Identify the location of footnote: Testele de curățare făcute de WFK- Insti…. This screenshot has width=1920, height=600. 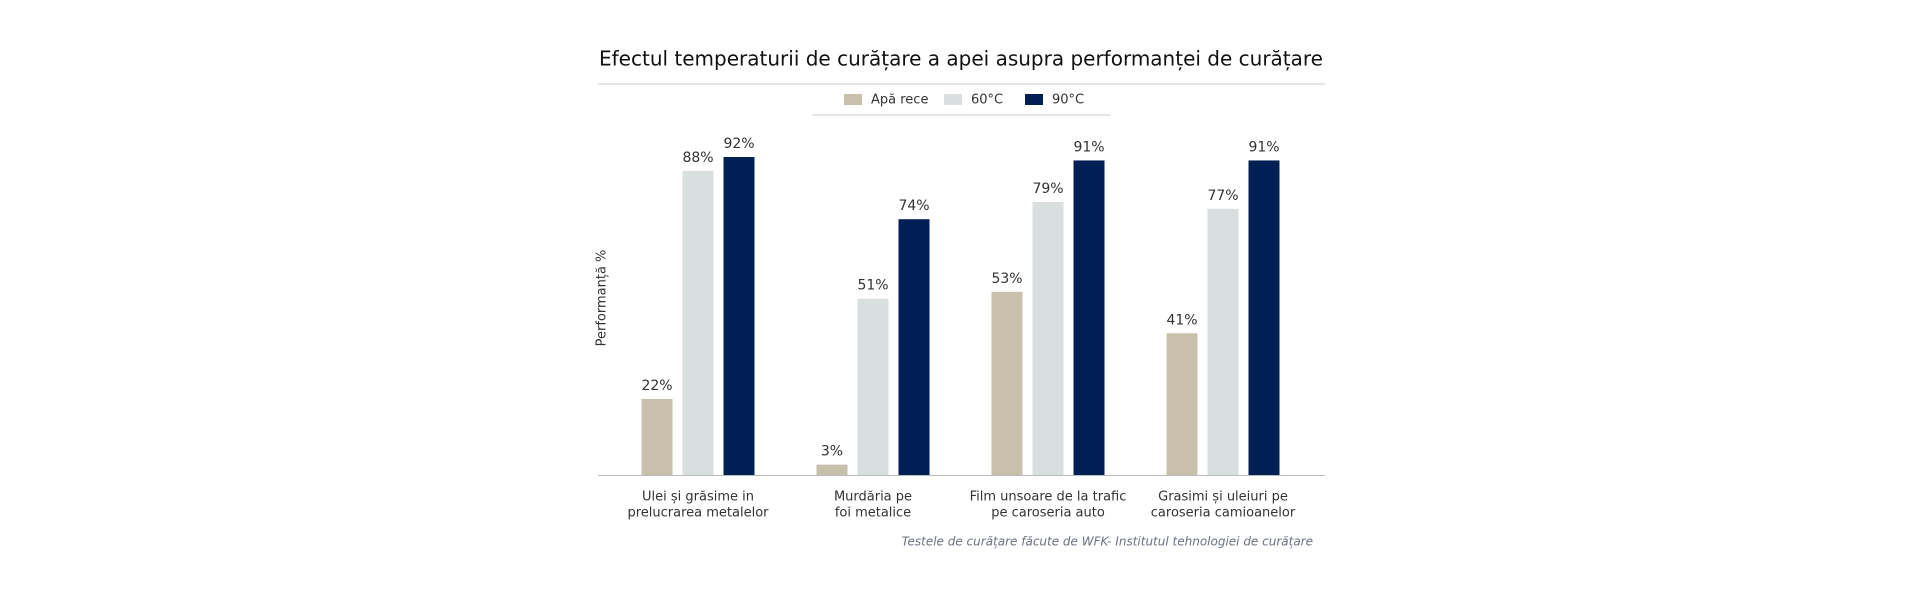
(1107, 542).